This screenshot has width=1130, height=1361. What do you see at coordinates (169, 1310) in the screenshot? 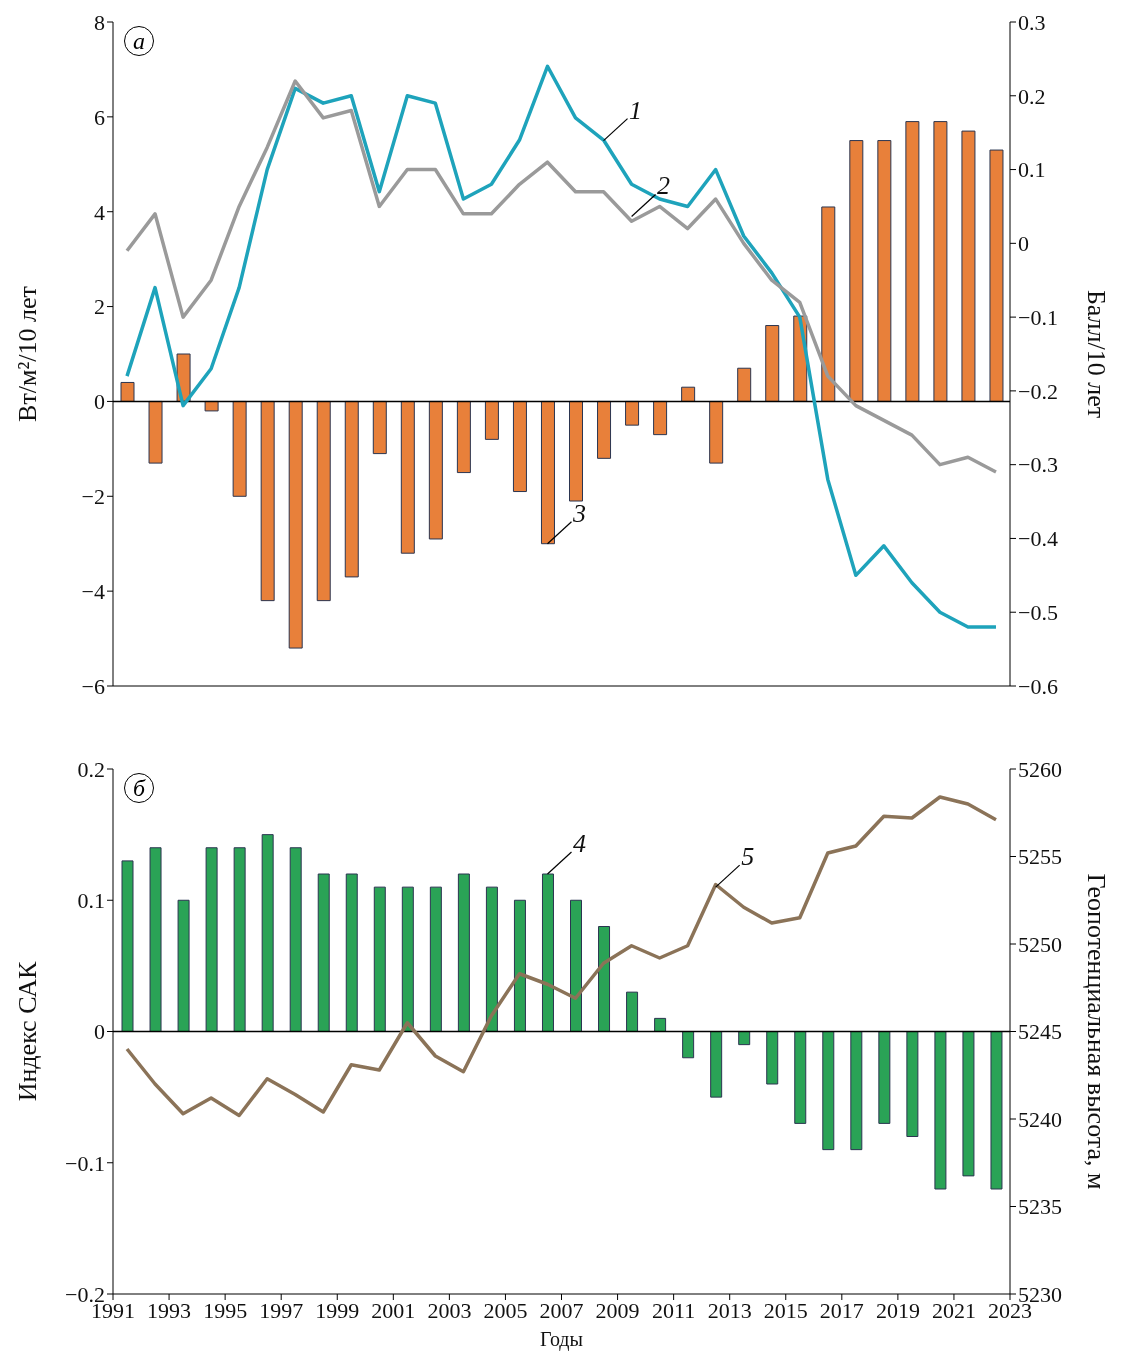
I see `x-tick-label: 1993` at bounding box center [169, 1310].